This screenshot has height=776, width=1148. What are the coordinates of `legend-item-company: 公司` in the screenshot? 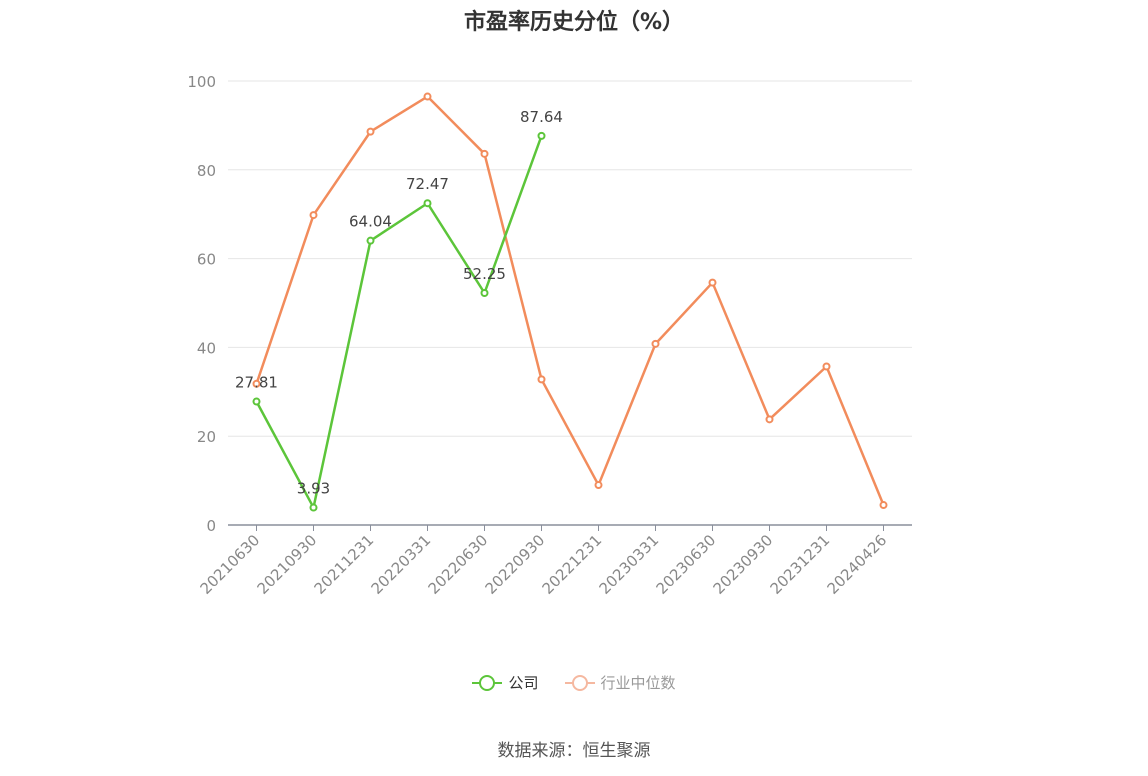 It's located at (505, 682).